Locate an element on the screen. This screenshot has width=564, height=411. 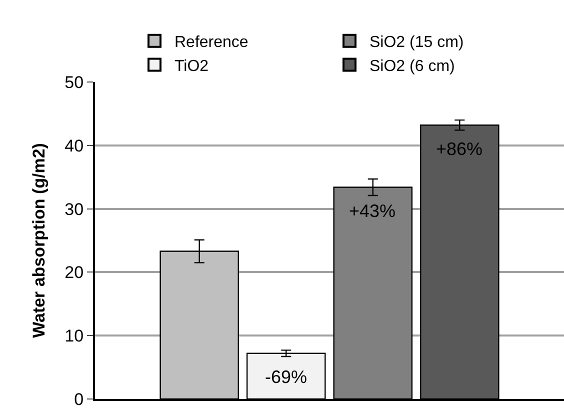
annotation: +43% is located at coordinates (372, 211).